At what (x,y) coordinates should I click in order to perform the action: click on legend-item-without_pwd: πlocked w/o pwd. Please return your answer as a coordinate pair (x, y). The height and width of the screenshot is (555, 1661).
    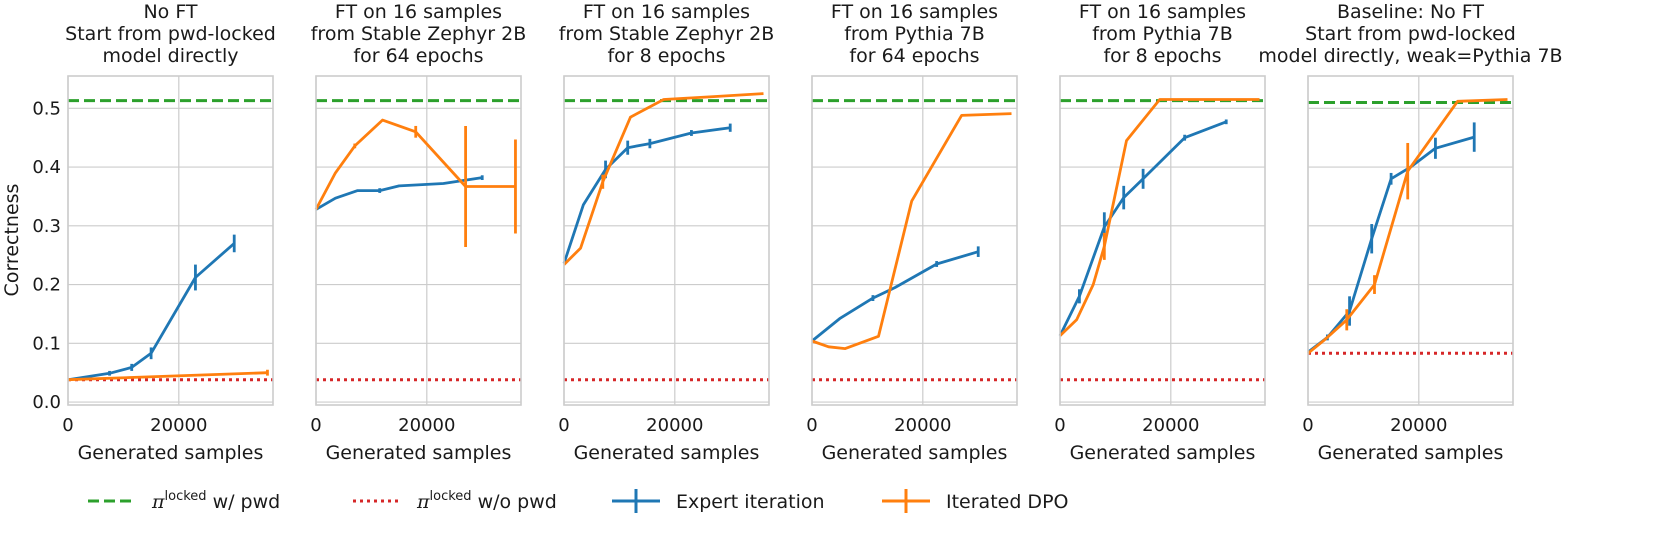
    Looking at the image, I should click on (455, 501).